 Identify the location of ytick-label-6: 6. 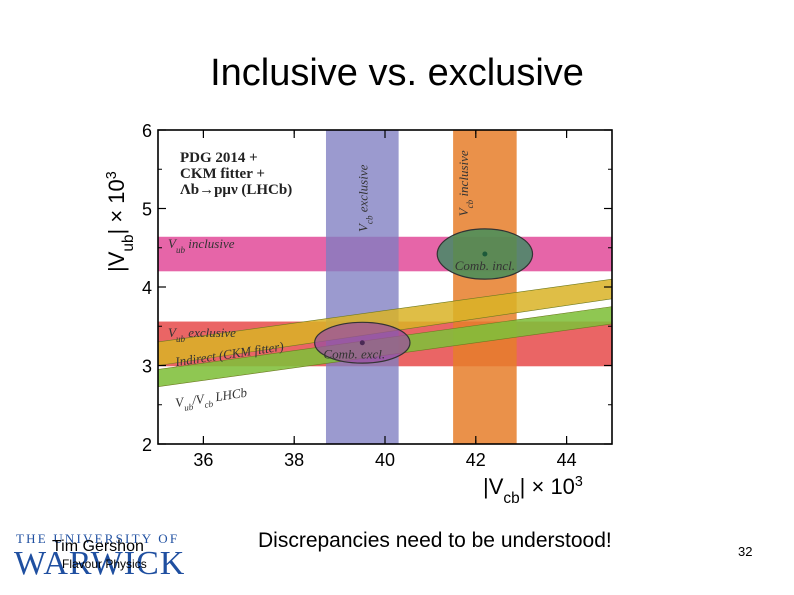
(147, 131).